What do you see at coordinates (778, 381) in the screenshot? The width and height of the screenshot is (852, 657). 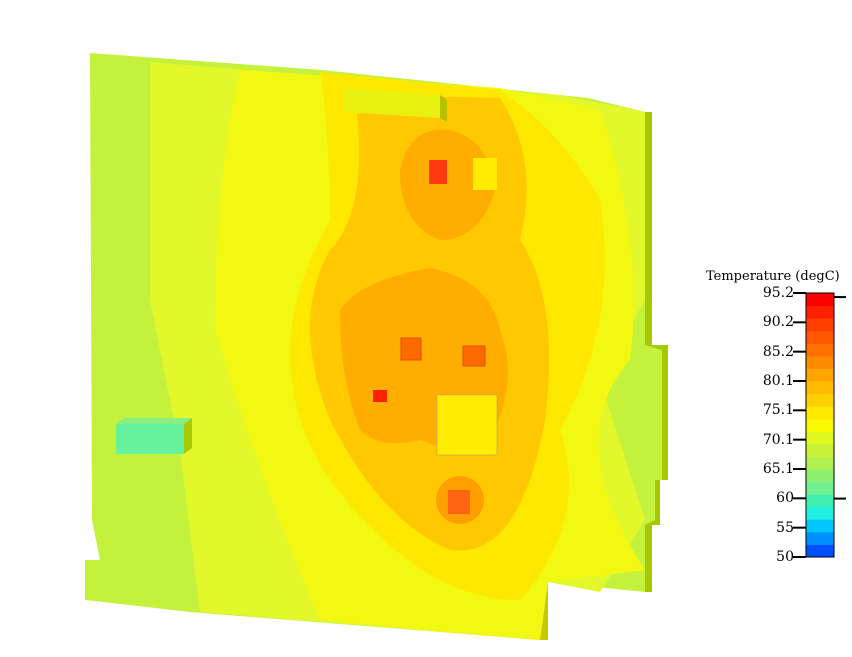 I see `colorbar-tick-label: 80.1` at bounding box center [778, 381].